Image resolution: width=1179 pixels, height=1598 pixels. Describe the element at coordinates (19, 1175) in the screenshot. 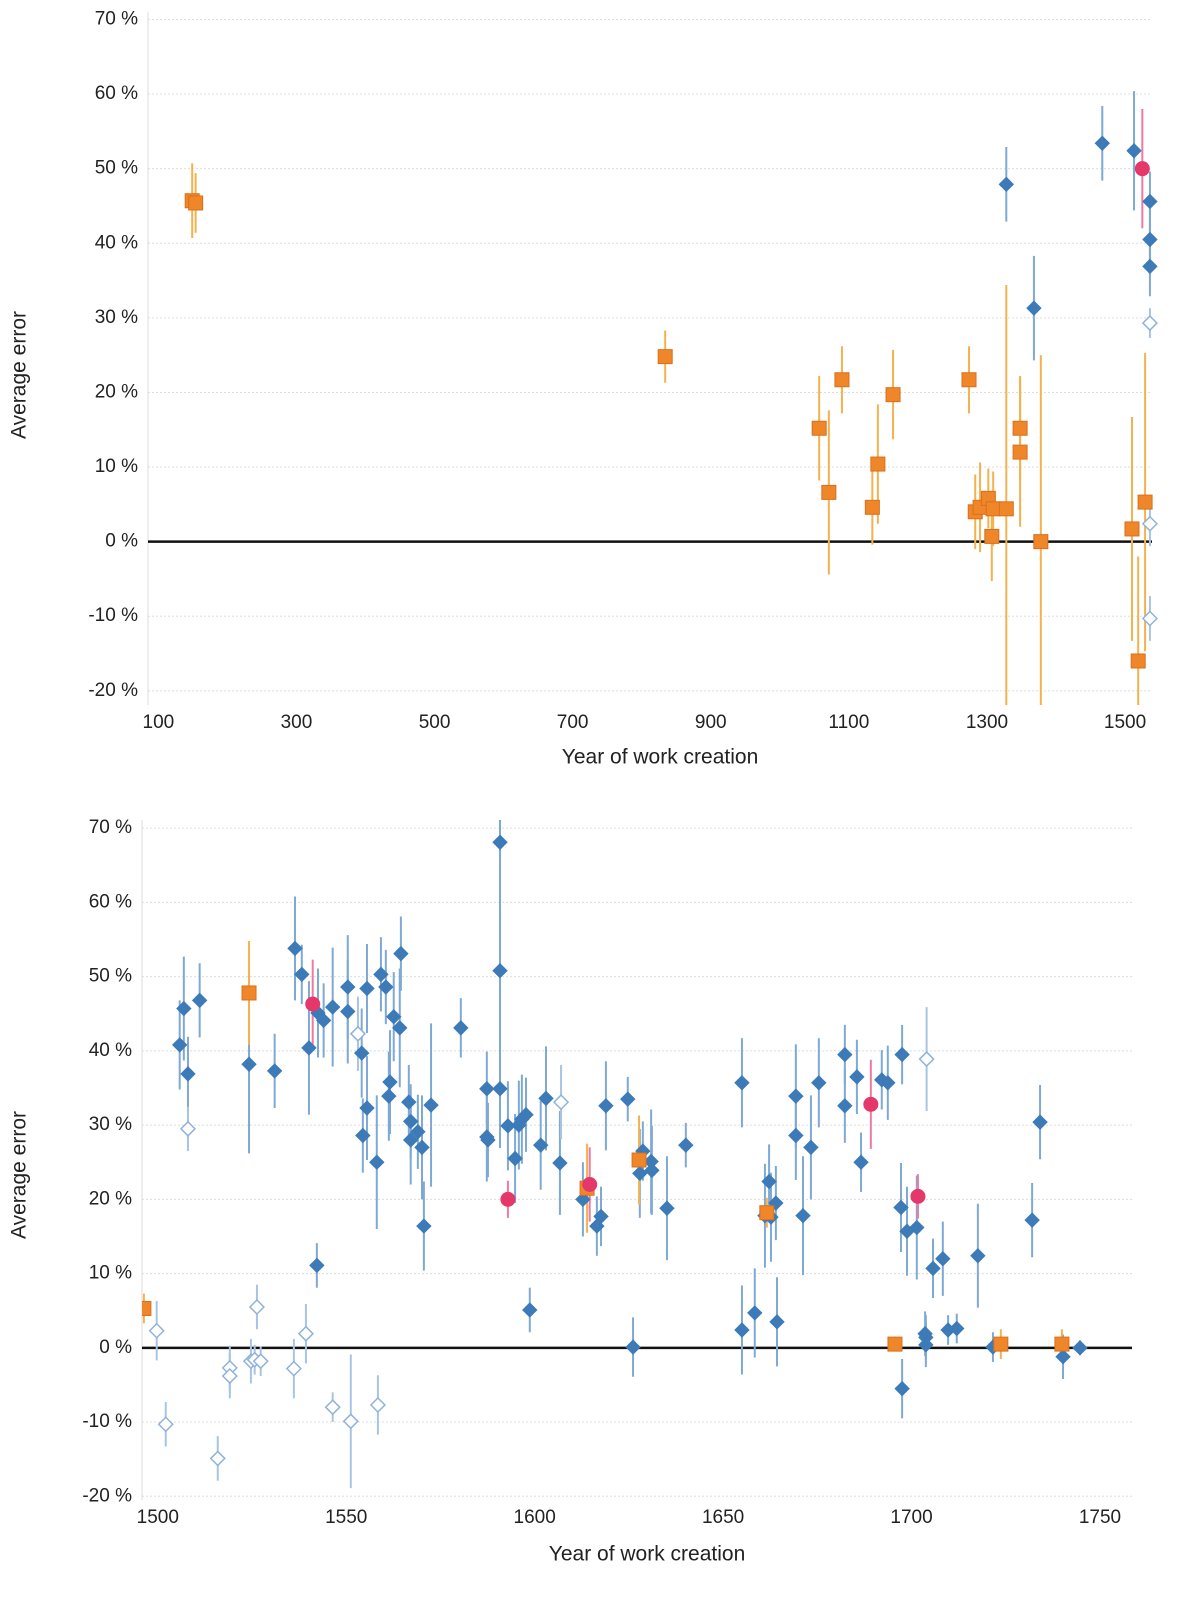

I see `y-axis-title: Average error` at that location.